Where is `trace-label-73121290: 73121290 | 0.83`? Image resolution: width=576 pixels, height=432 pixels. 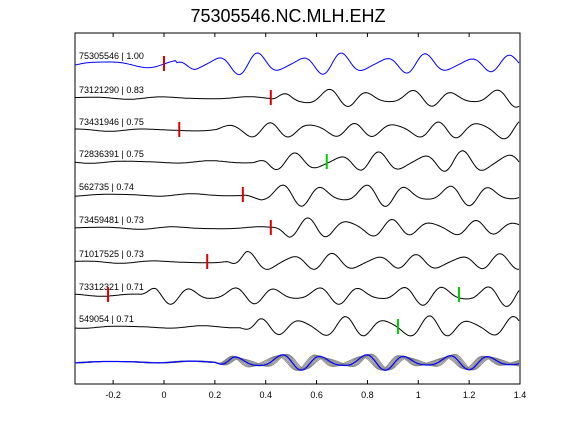
trace-label-73121290: 73121290 | 0.83 is located at coordinates (111, 90).